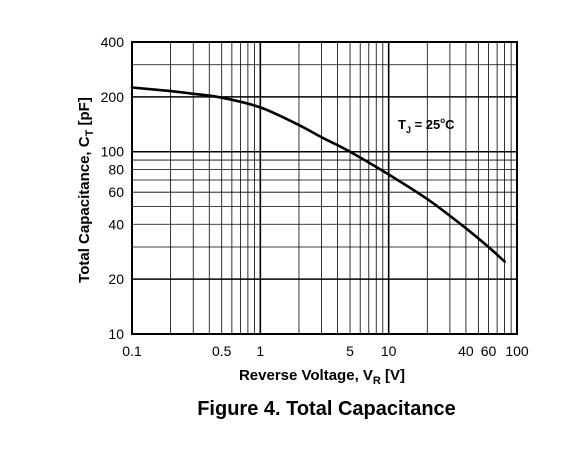 The width and height of the screenshot is (569, 464). I want to click on y-tick-label: 400, so click(113, 42).